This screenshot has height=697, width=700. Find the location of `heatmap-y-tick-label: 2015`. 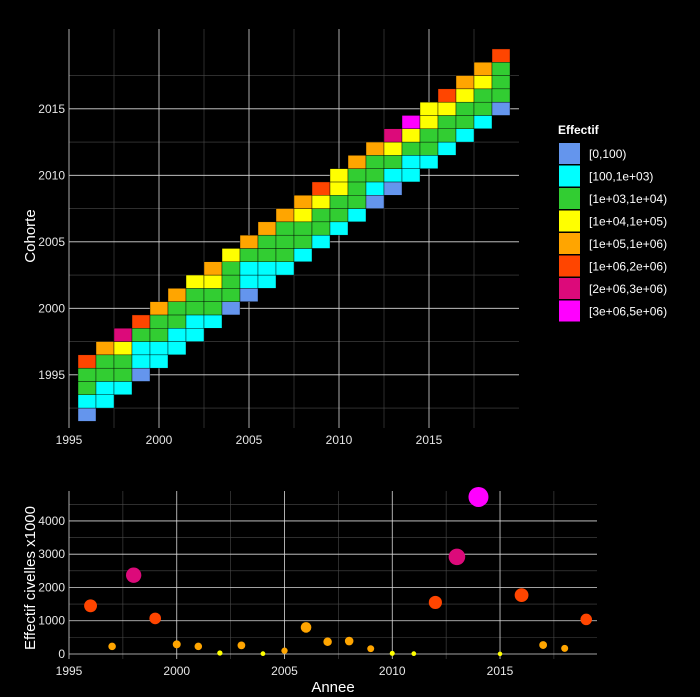

heatmap-y-tick-label: 2015 is located at coordinates (51, 109).